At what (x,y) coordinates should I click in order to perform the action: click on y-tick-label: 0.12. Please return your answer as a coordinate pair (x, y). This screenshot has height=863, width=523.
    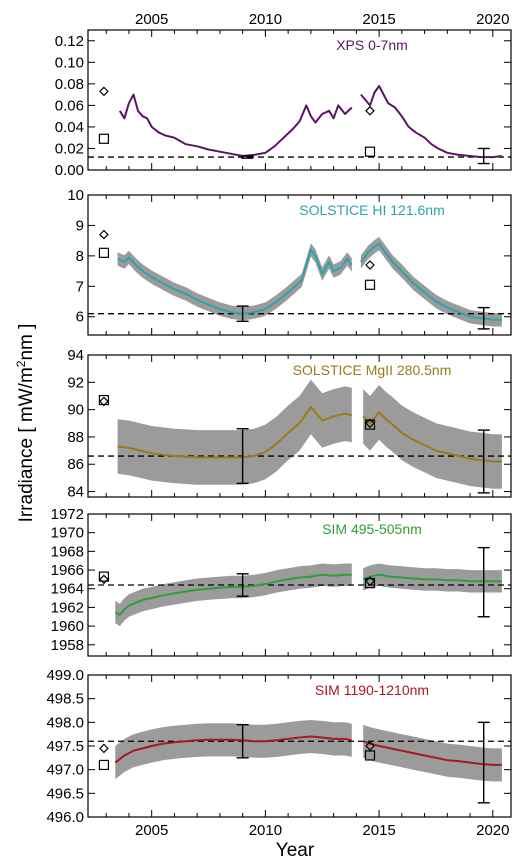
    Looking at the image, I should click on (69, 41).